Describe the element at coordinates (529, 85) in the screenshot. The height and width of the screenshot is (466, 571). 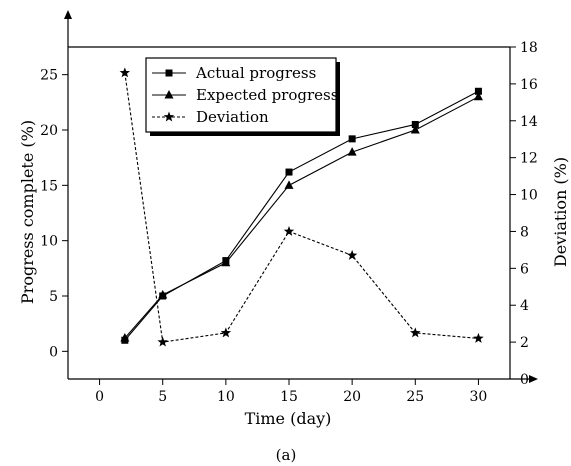
I see `y-right-tick-label: 16` at that location.